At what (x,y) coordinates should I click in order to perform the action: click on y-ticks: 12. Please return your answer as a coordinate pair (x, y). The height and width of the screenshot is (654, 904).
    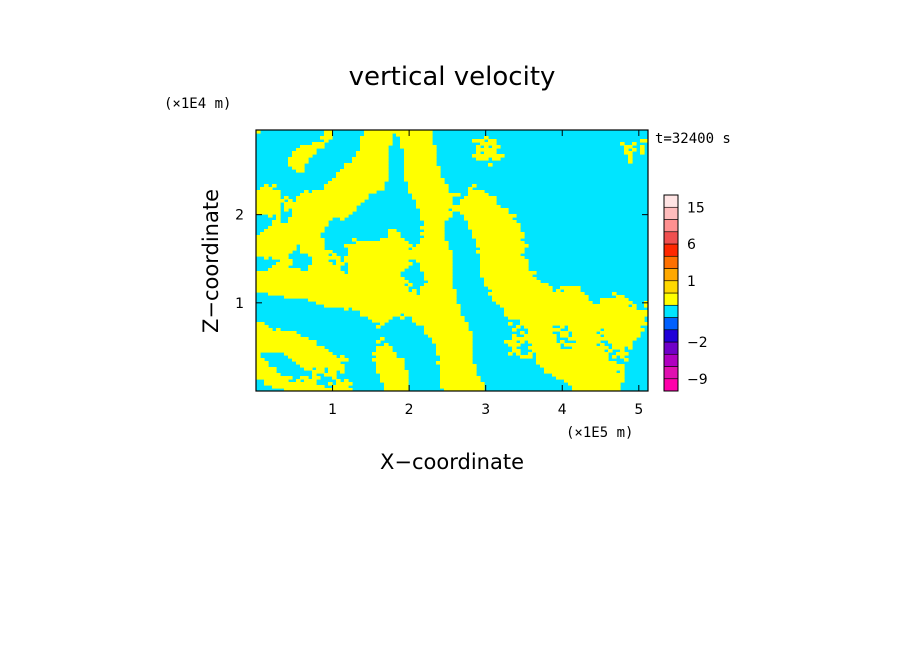
    Looking at the image, I should click on (441, 260).